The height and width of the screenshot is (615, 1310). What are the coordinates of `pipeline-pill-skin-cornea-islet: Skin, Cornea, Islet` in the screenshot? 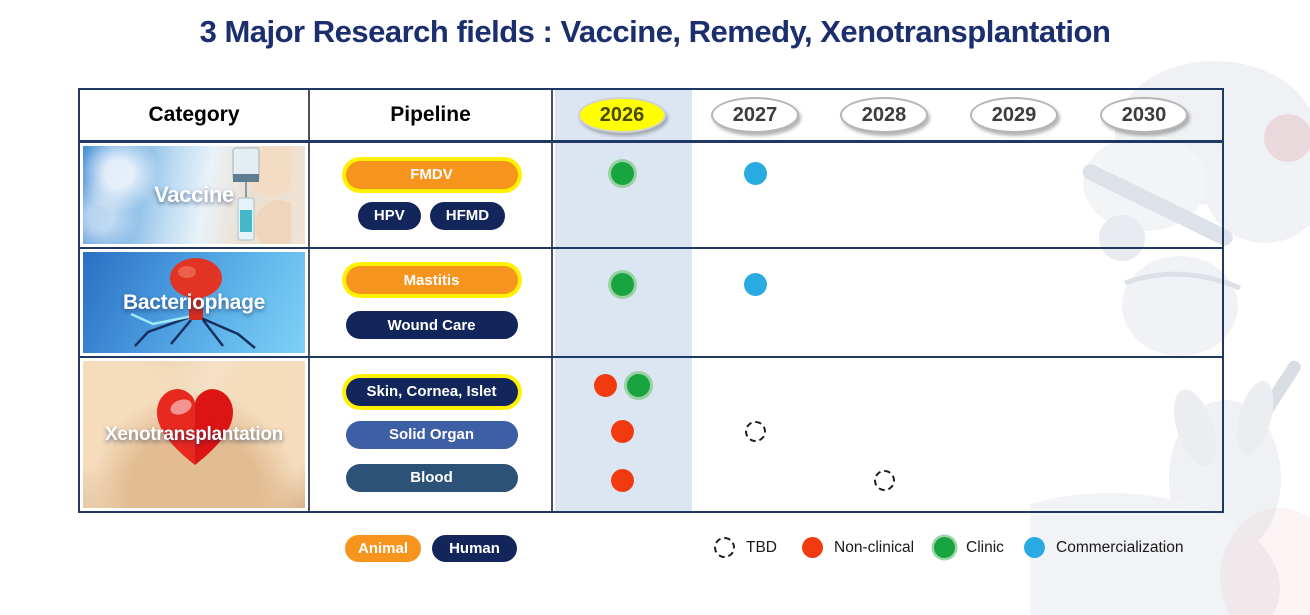 It's located at (431, 391).